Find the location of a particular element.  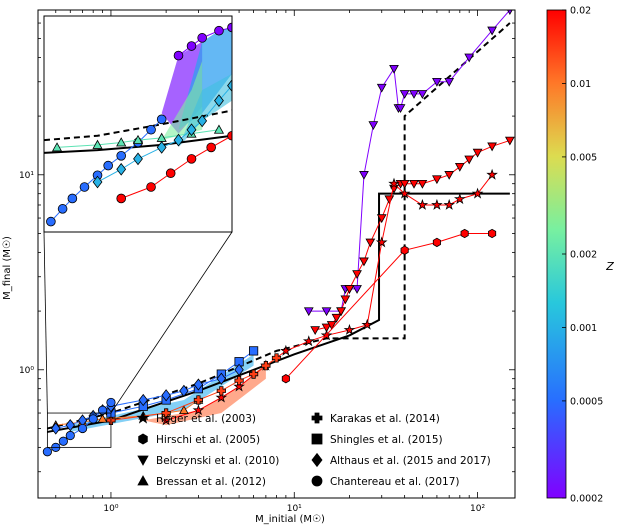

colorbar: 0.0002 0.0005 0.001 0.002 0.005 0.01 0.02 is located at coordinates (574, 255).